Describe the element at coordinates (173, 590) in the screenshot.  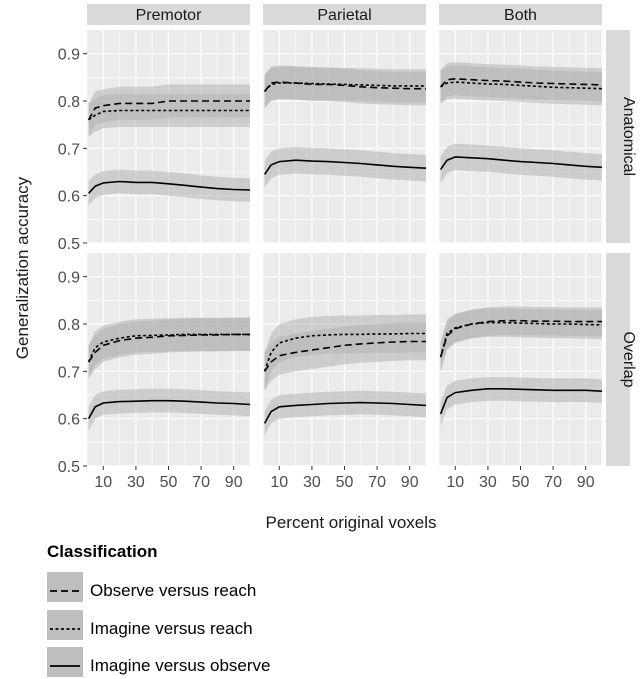
I see `legend-label-observe-versus-reach: Observe versus reach` at that location.